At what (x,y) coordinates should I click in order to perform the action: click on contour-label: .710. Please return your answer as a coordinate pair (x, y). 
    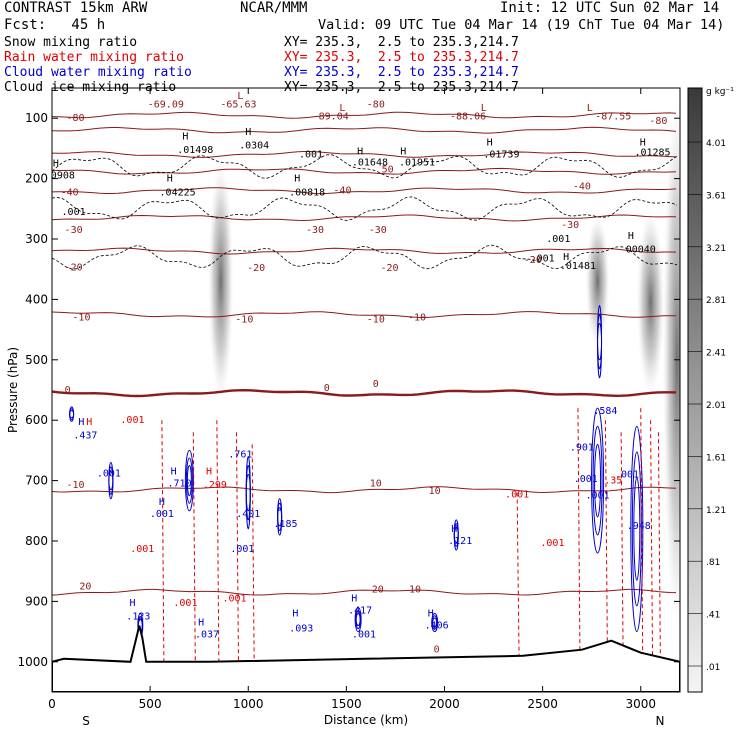
    Looking at the image, I should click on (180, 484).